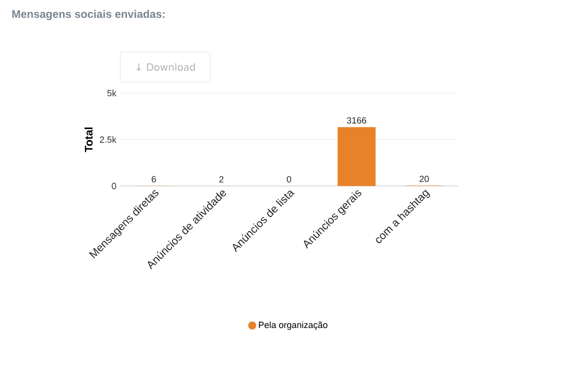 The width and height of the screenshot is (579, 375). What do you see at coordinates (221, 179) in the screenshot?
I see `data-label: 2` at bounding box center [221, 179].